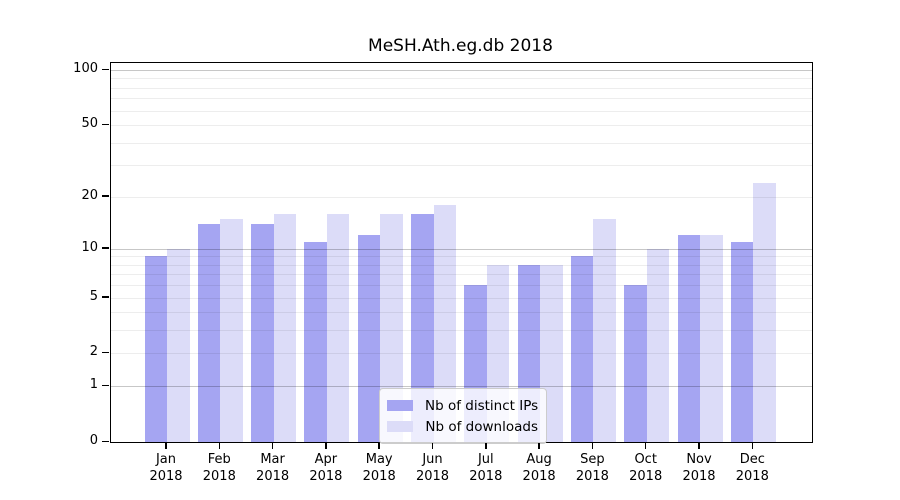  I want to click on x-tick-mark-jun, so click(432, 445).